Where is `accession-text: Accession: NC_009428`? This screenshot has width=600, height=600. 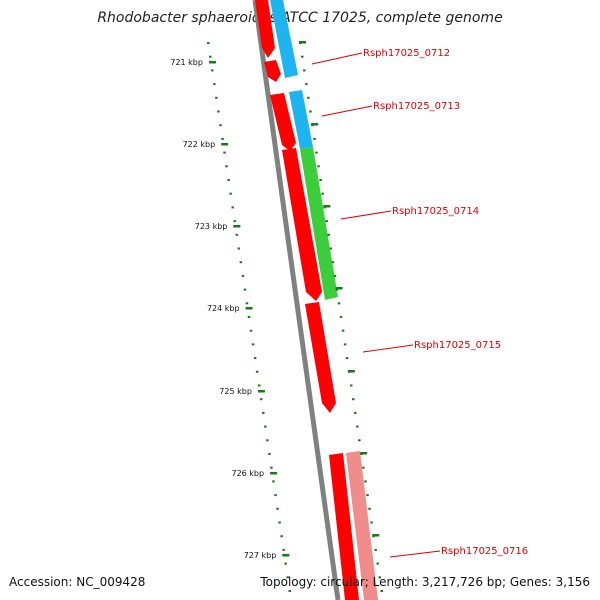 accession-text: Accession: NC_009428 is located at coordinates (77, 582).